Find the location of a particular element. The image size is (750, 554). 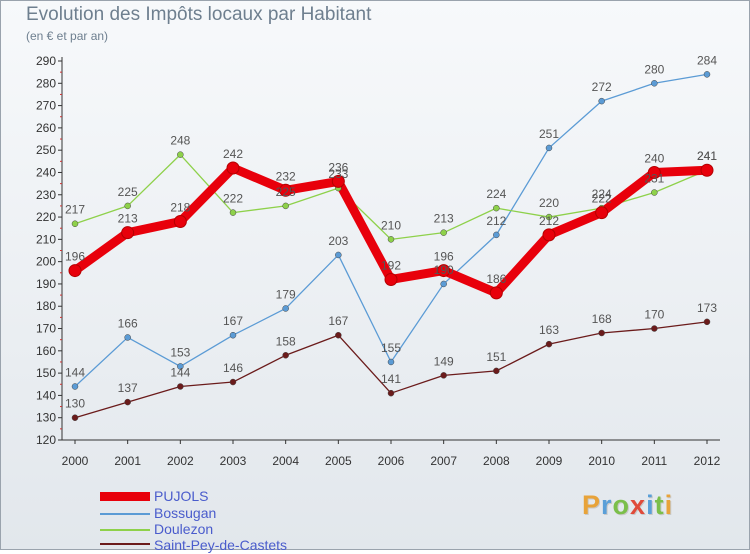

data-label-pujols: 236 is located at coordinates (338, 167).